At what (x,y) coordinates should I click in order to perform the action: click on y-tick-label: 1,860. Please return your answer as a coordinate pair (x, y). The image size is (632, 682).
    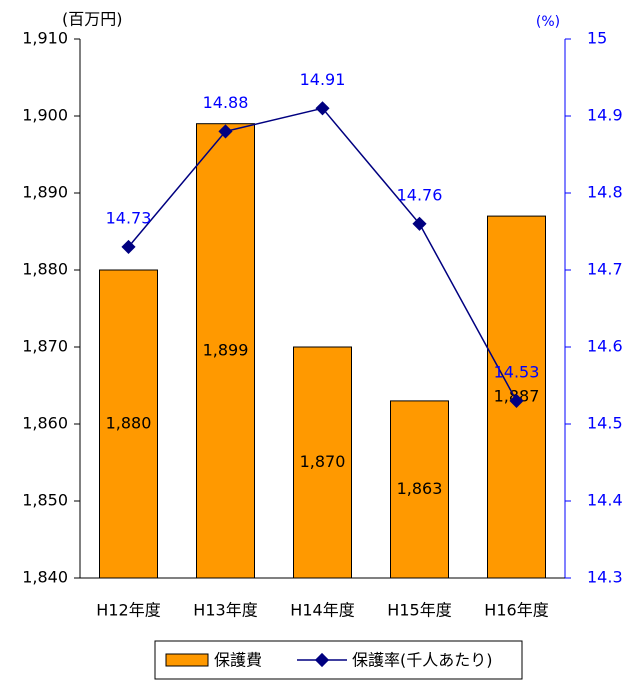
    Looking at the image, I should click on (45, 423).